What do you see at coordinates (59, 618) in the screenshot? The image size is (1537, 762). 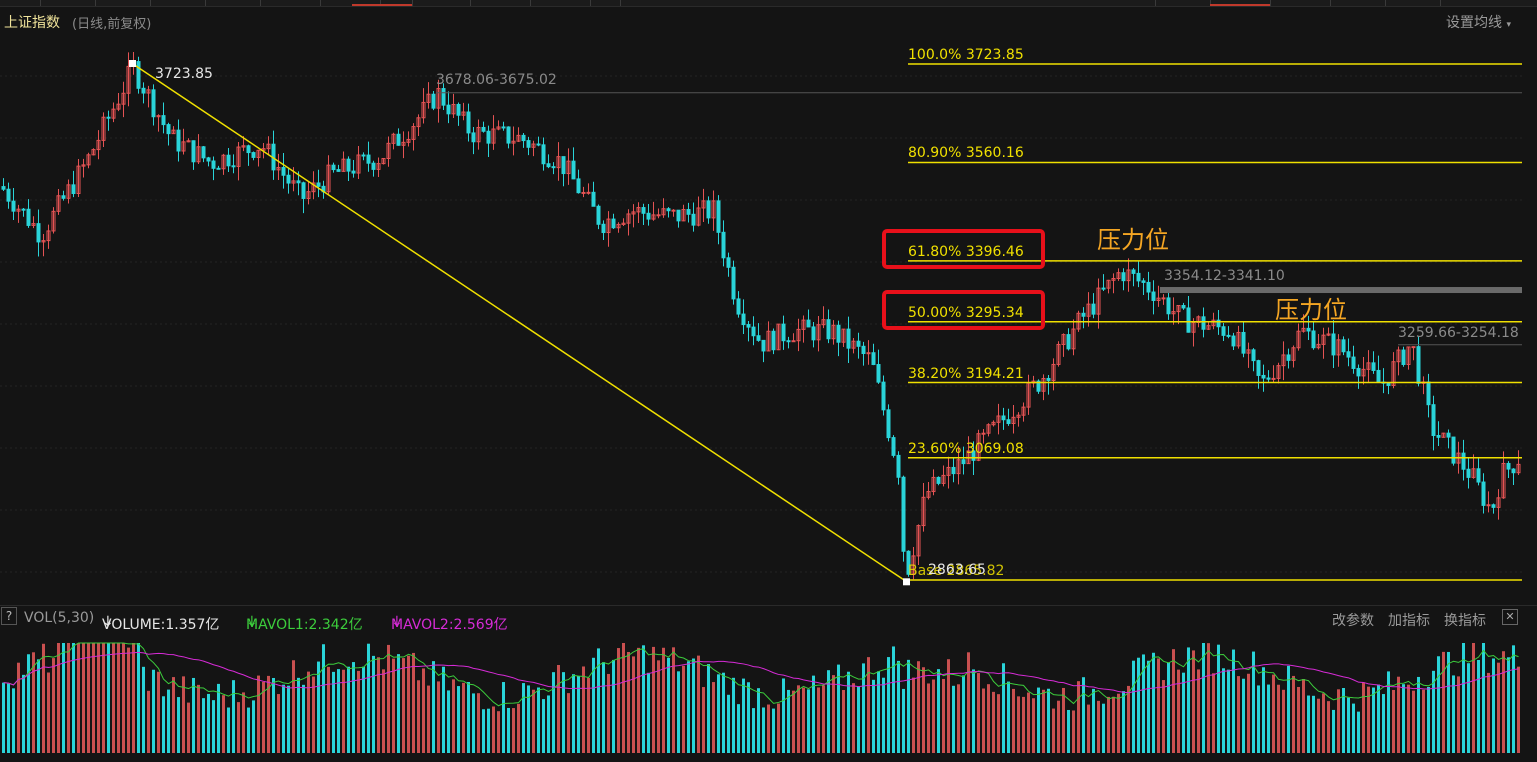 I see `vol-indicator-name: VOL(5,30)` at bounding box center [59, 618].